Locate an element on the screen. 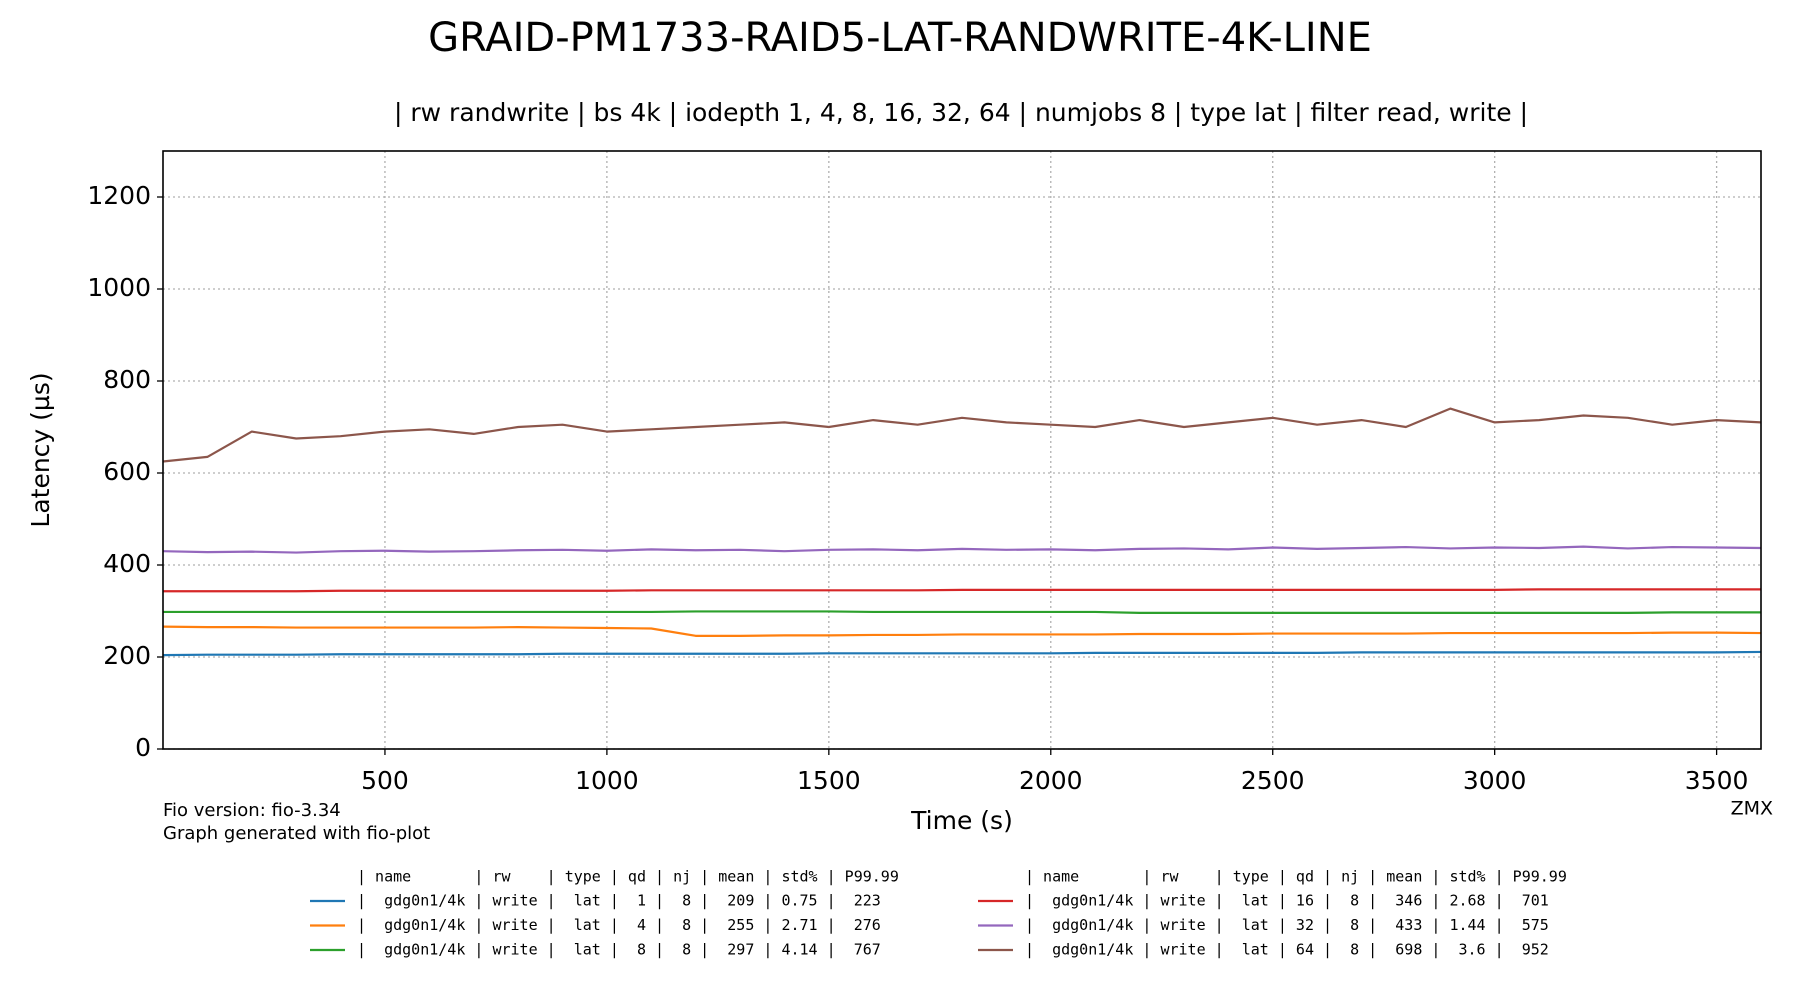  y-axis-label: Latency (µs) is located at coordinates (40, 449).